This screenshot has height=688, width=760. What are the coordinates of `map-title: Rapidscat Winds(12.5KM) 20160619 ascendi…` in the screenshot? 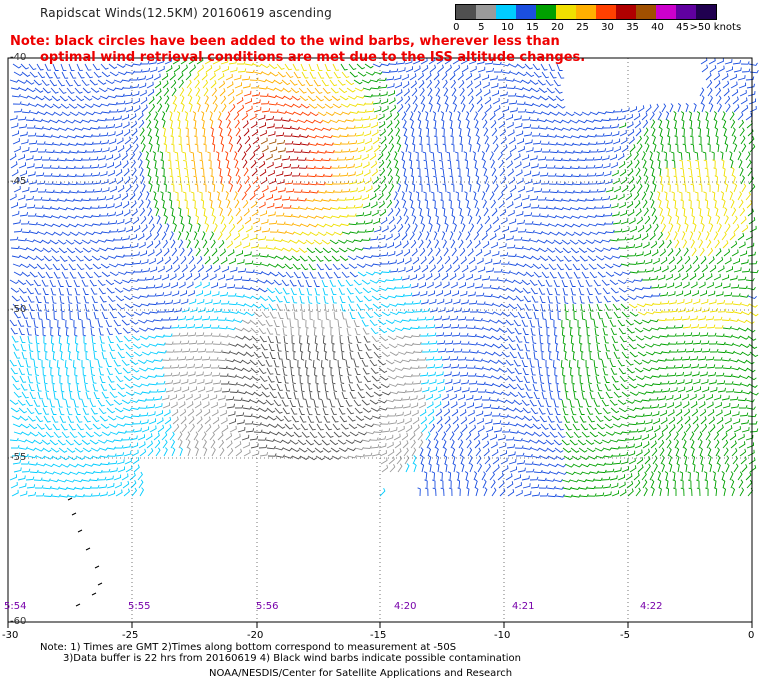 It's located at (186, 13).